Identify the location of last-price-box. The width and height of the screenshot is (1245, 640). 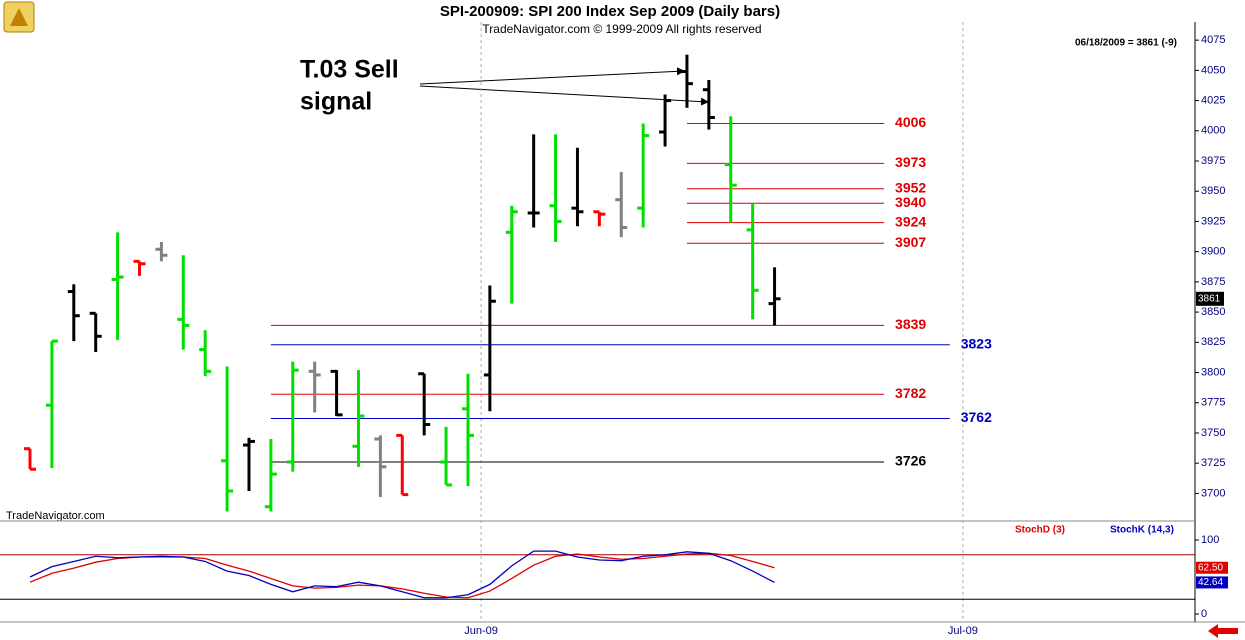
(1210, 298).